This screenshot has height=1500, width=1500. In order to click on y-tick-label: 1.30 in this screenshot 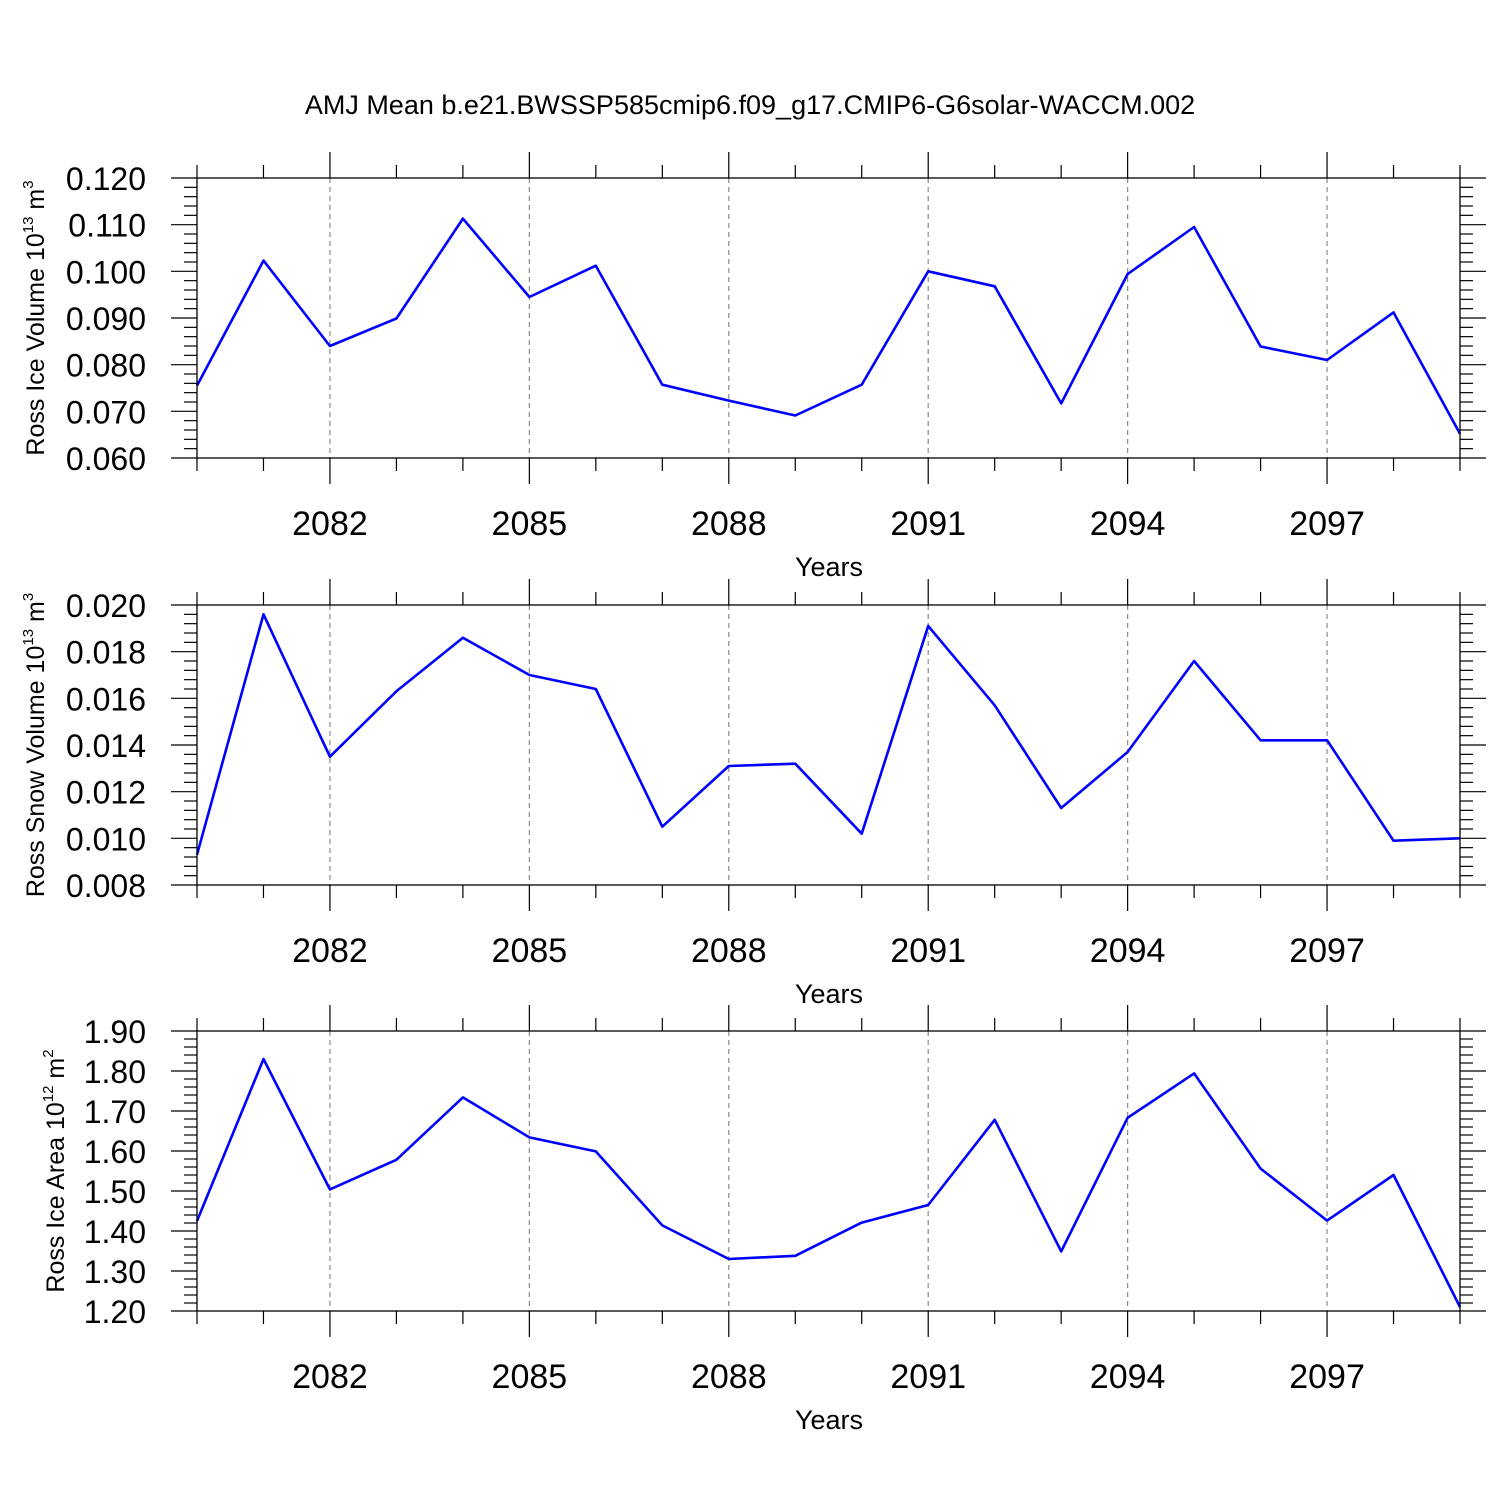, I will do `click(115, 1272)`.